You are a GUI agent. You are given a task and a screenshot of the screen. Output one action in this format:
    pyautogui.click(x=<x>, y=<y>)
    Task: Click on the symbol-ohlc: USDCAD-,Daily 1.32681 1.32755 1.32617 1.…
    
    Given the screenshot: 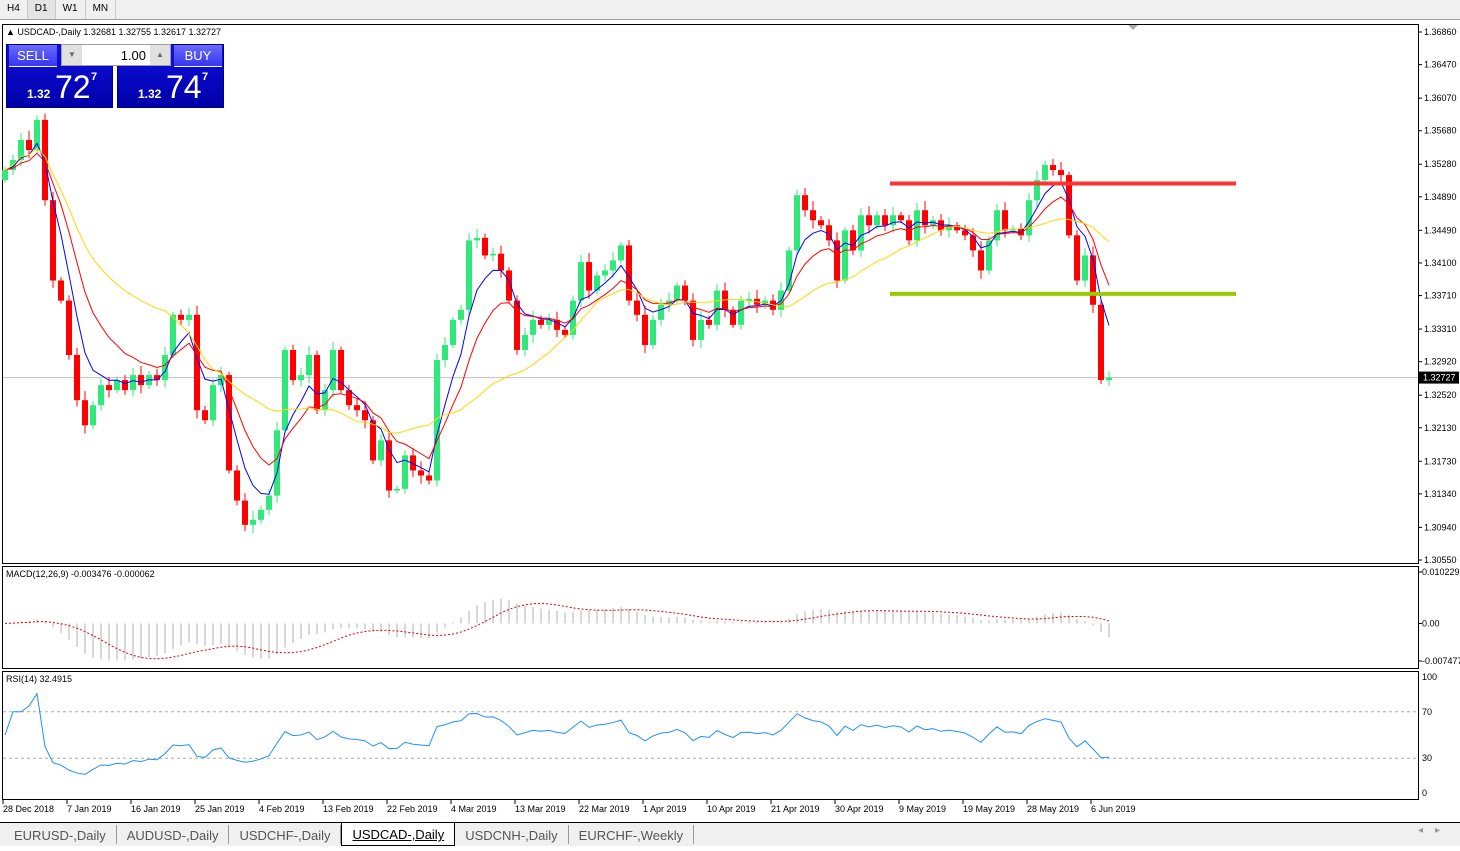 What is the action you would take?
    pyautogui.click(x=119, y=32)
    